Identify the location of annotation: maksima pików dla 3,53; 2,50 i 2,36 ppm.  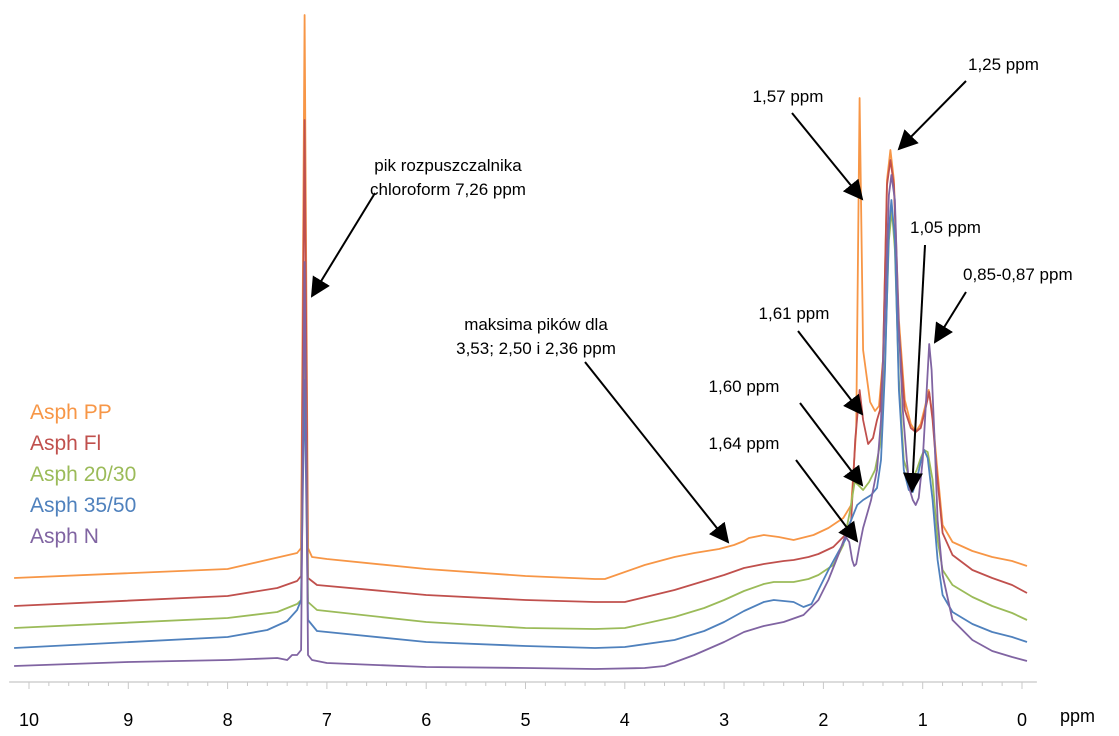
(593, 429).